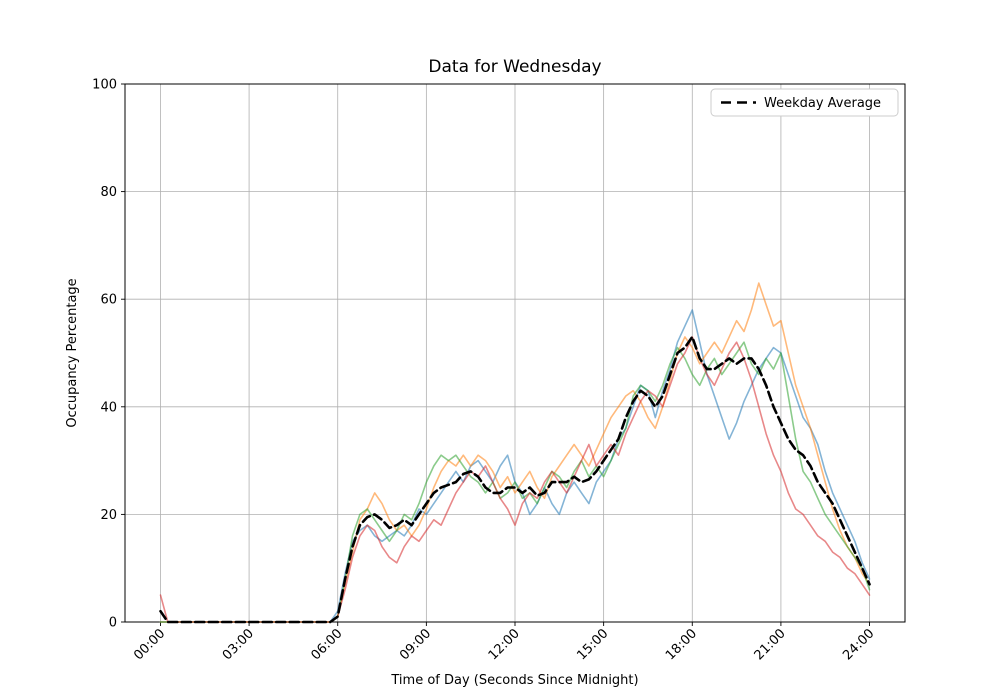 The height and width of the screenshot is (700, 1000). I want to click on legend-entry-weekday-average: Weekday Average, so click(822, 103).